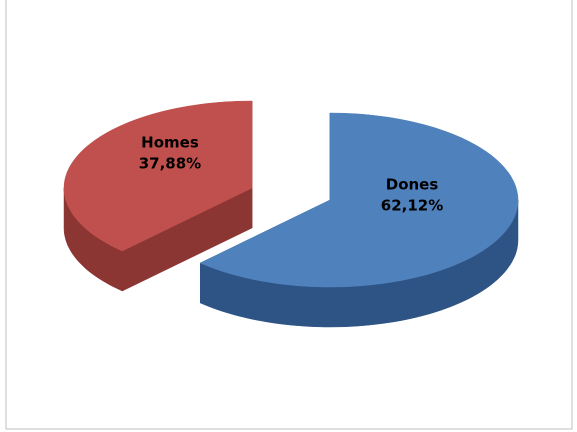 The image size is (577, 432). What do you see at coordinates (412, 185) in the screenshot?
I see `slice-label: Dones` at bounding box center [412, 185].